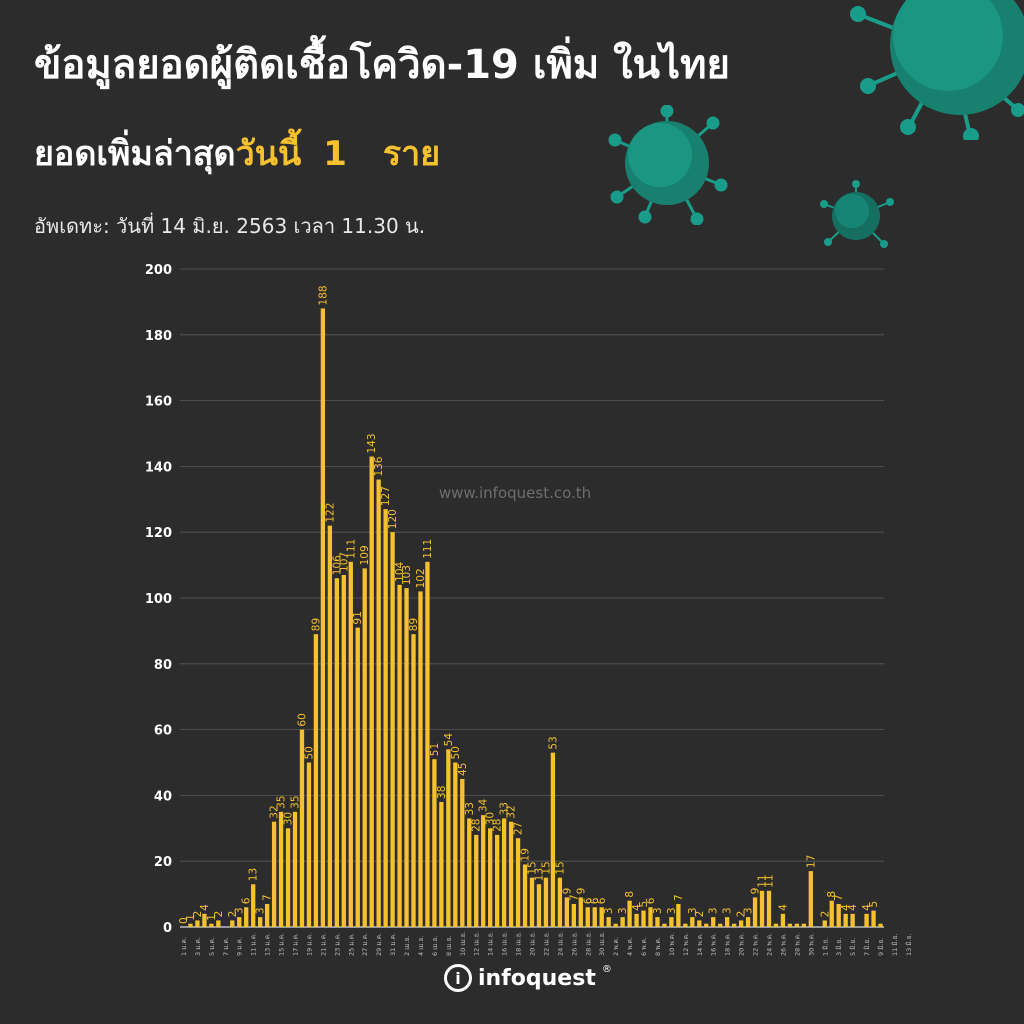 Image resolution: width=1024 pixels, height=1024 pixels. I want to click on x-tick-label: 28 พ.ค., so click(797, 944).